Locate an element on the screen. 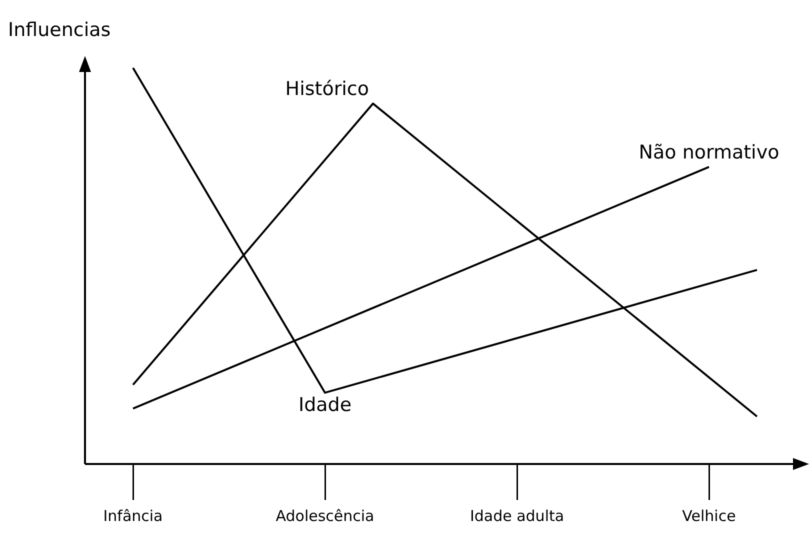 The width and height of the screenshot is (809, 536). x-tick-label: Infância is located at coordinates (133, 515).